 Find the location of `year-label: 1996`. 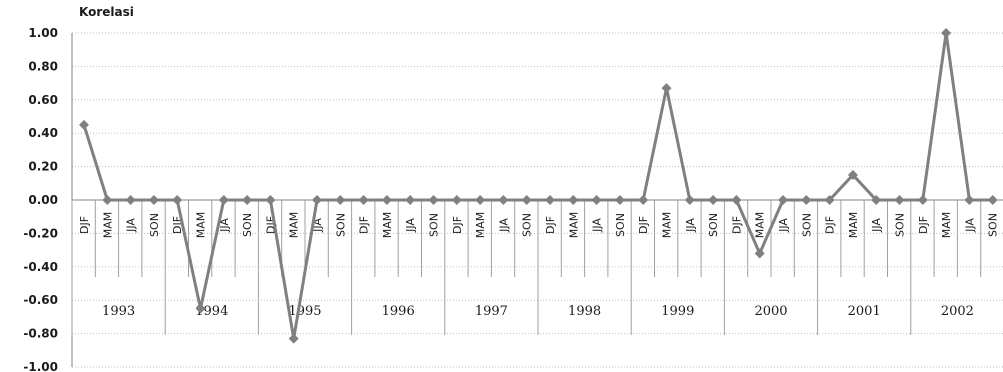

year-label: 1996 is located at coordinates (398, 311).